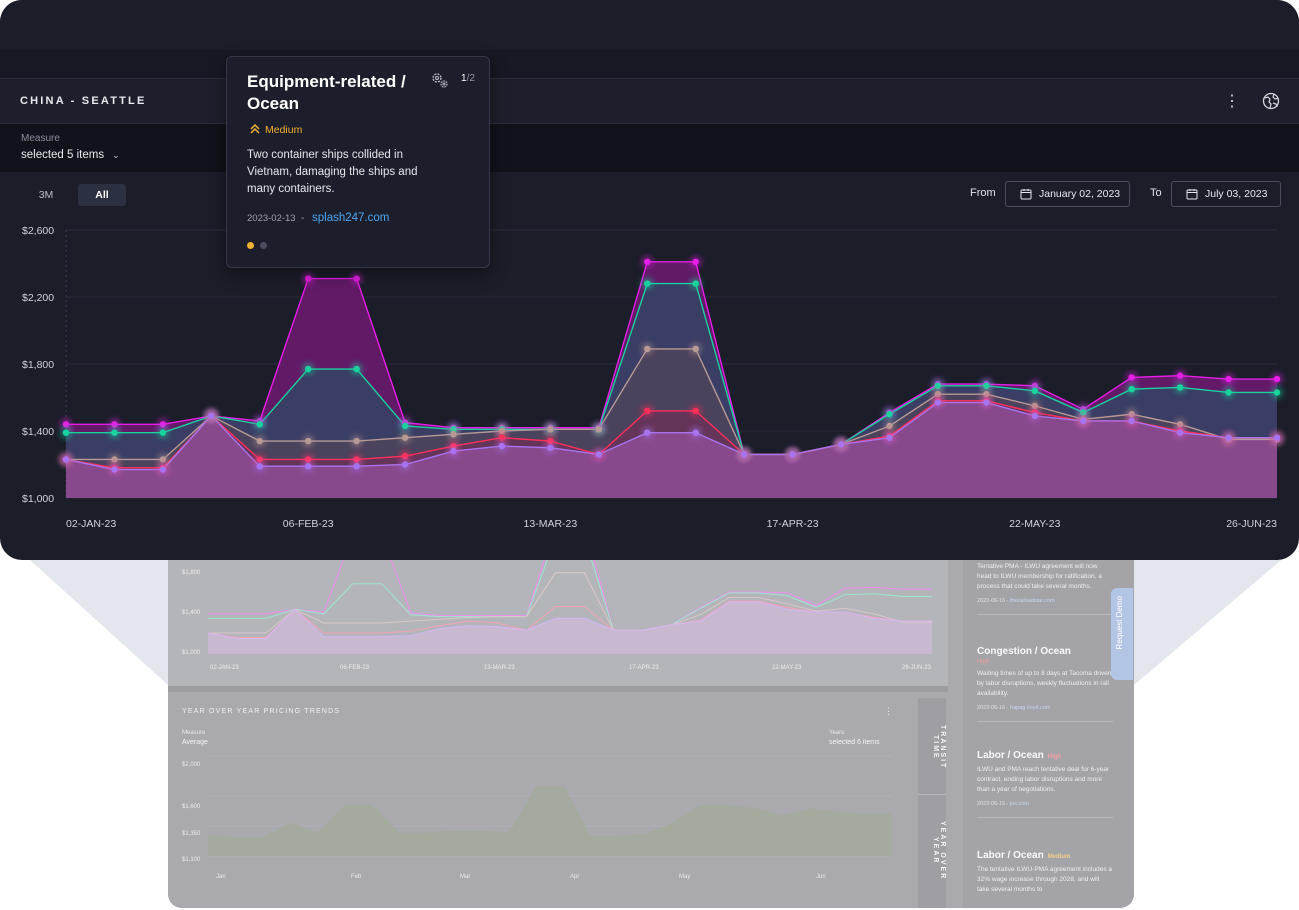 This screenshot has height=910, width=1299. I want to click on more-options-icon: ⋮, so click(1232, 101).